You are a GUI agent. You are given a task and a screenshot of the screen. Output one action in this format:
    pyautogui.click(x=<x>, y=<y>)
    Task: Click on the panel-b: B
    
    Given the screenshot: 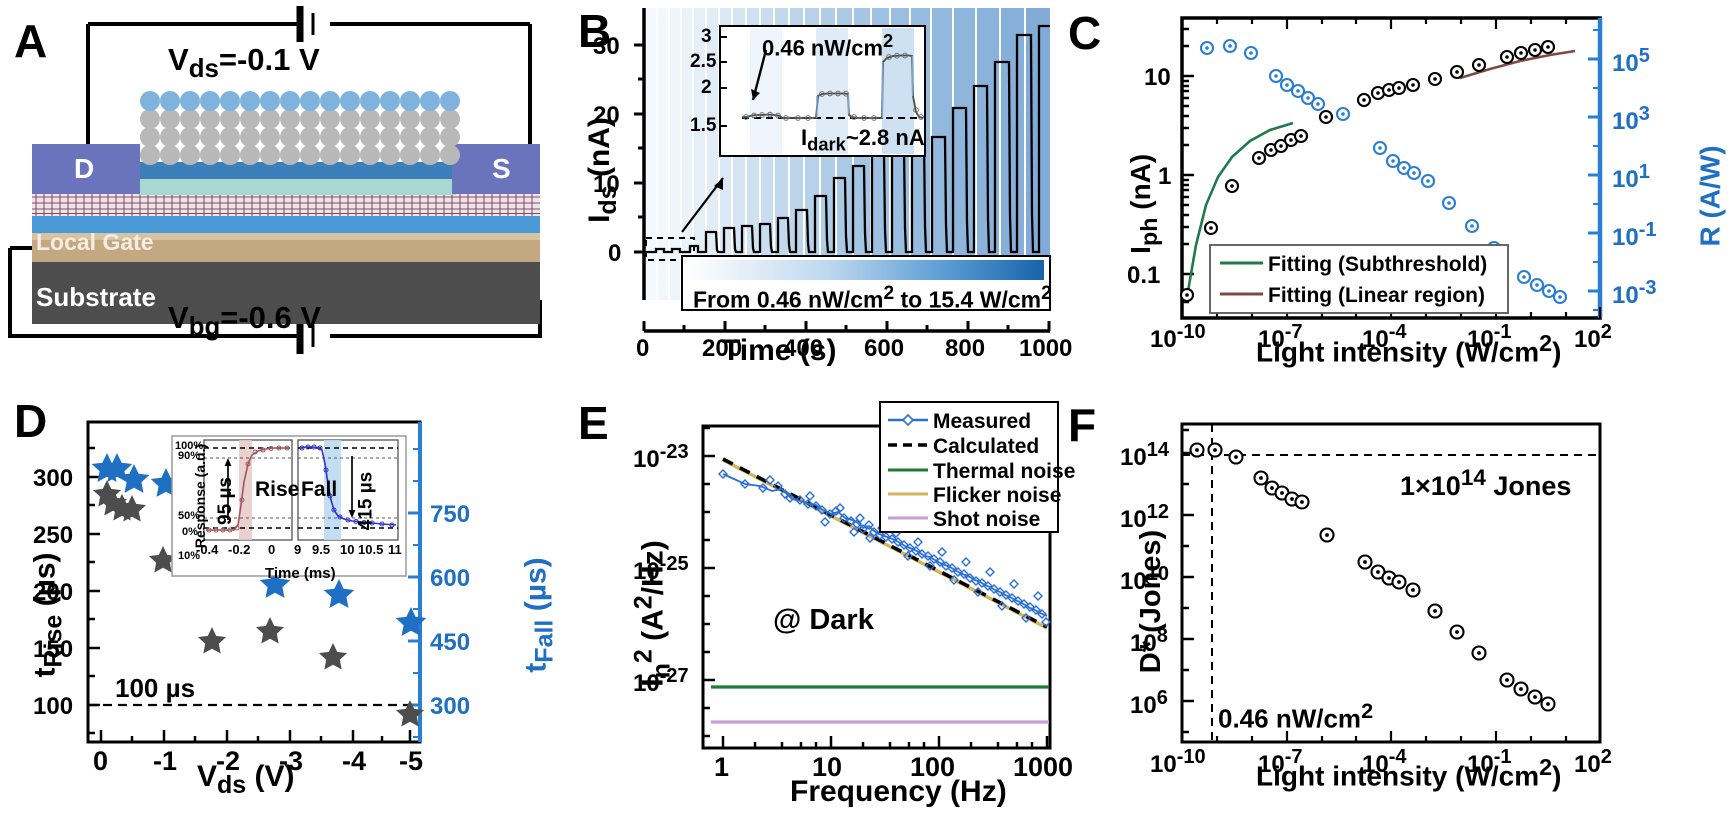 What is the action you would take?
    pyautogui.click(x=816, y=183)
    